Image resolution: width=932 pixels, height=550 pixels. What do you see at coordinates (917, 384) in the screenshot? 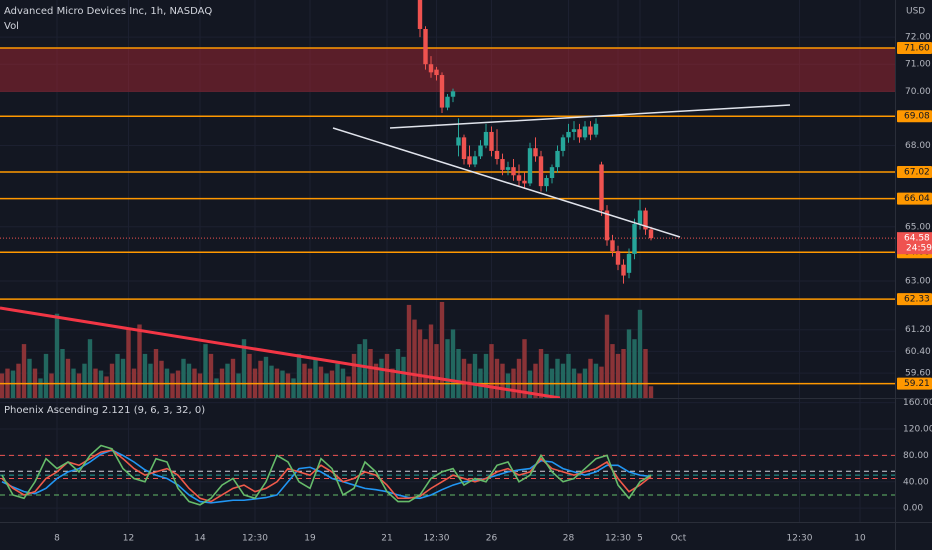
I see `level-label: 59.21` at bounding box center [917, 384].